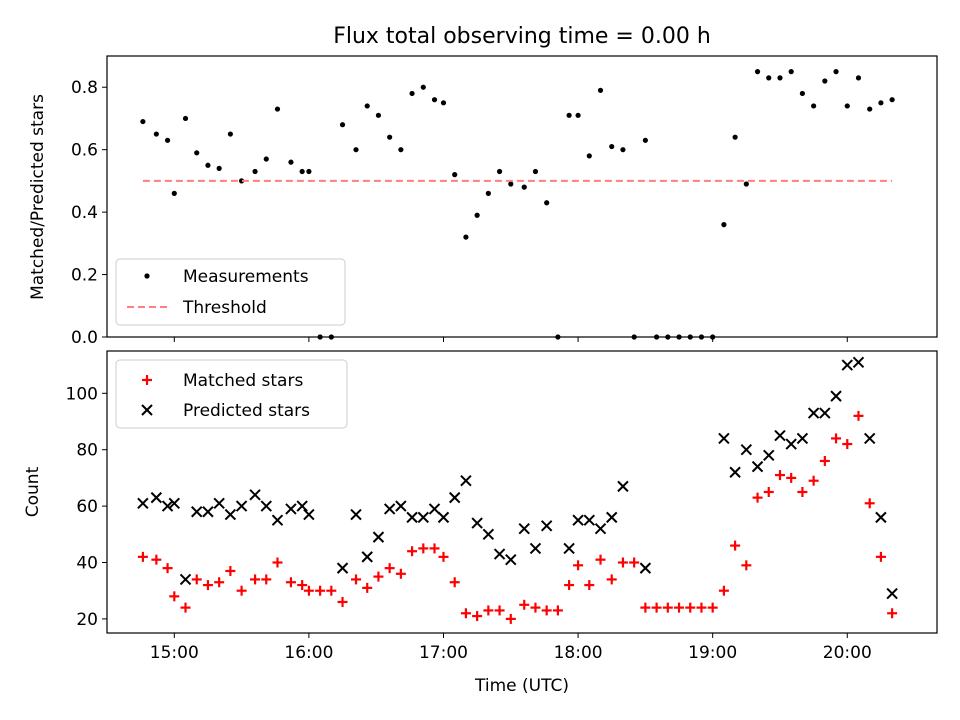 Image resolution: width=960 pixels, height=720 pixels. Describe the element at coordinates (84, 338) in the screenshot. I see `y-tick-label: 0.0` at that location.